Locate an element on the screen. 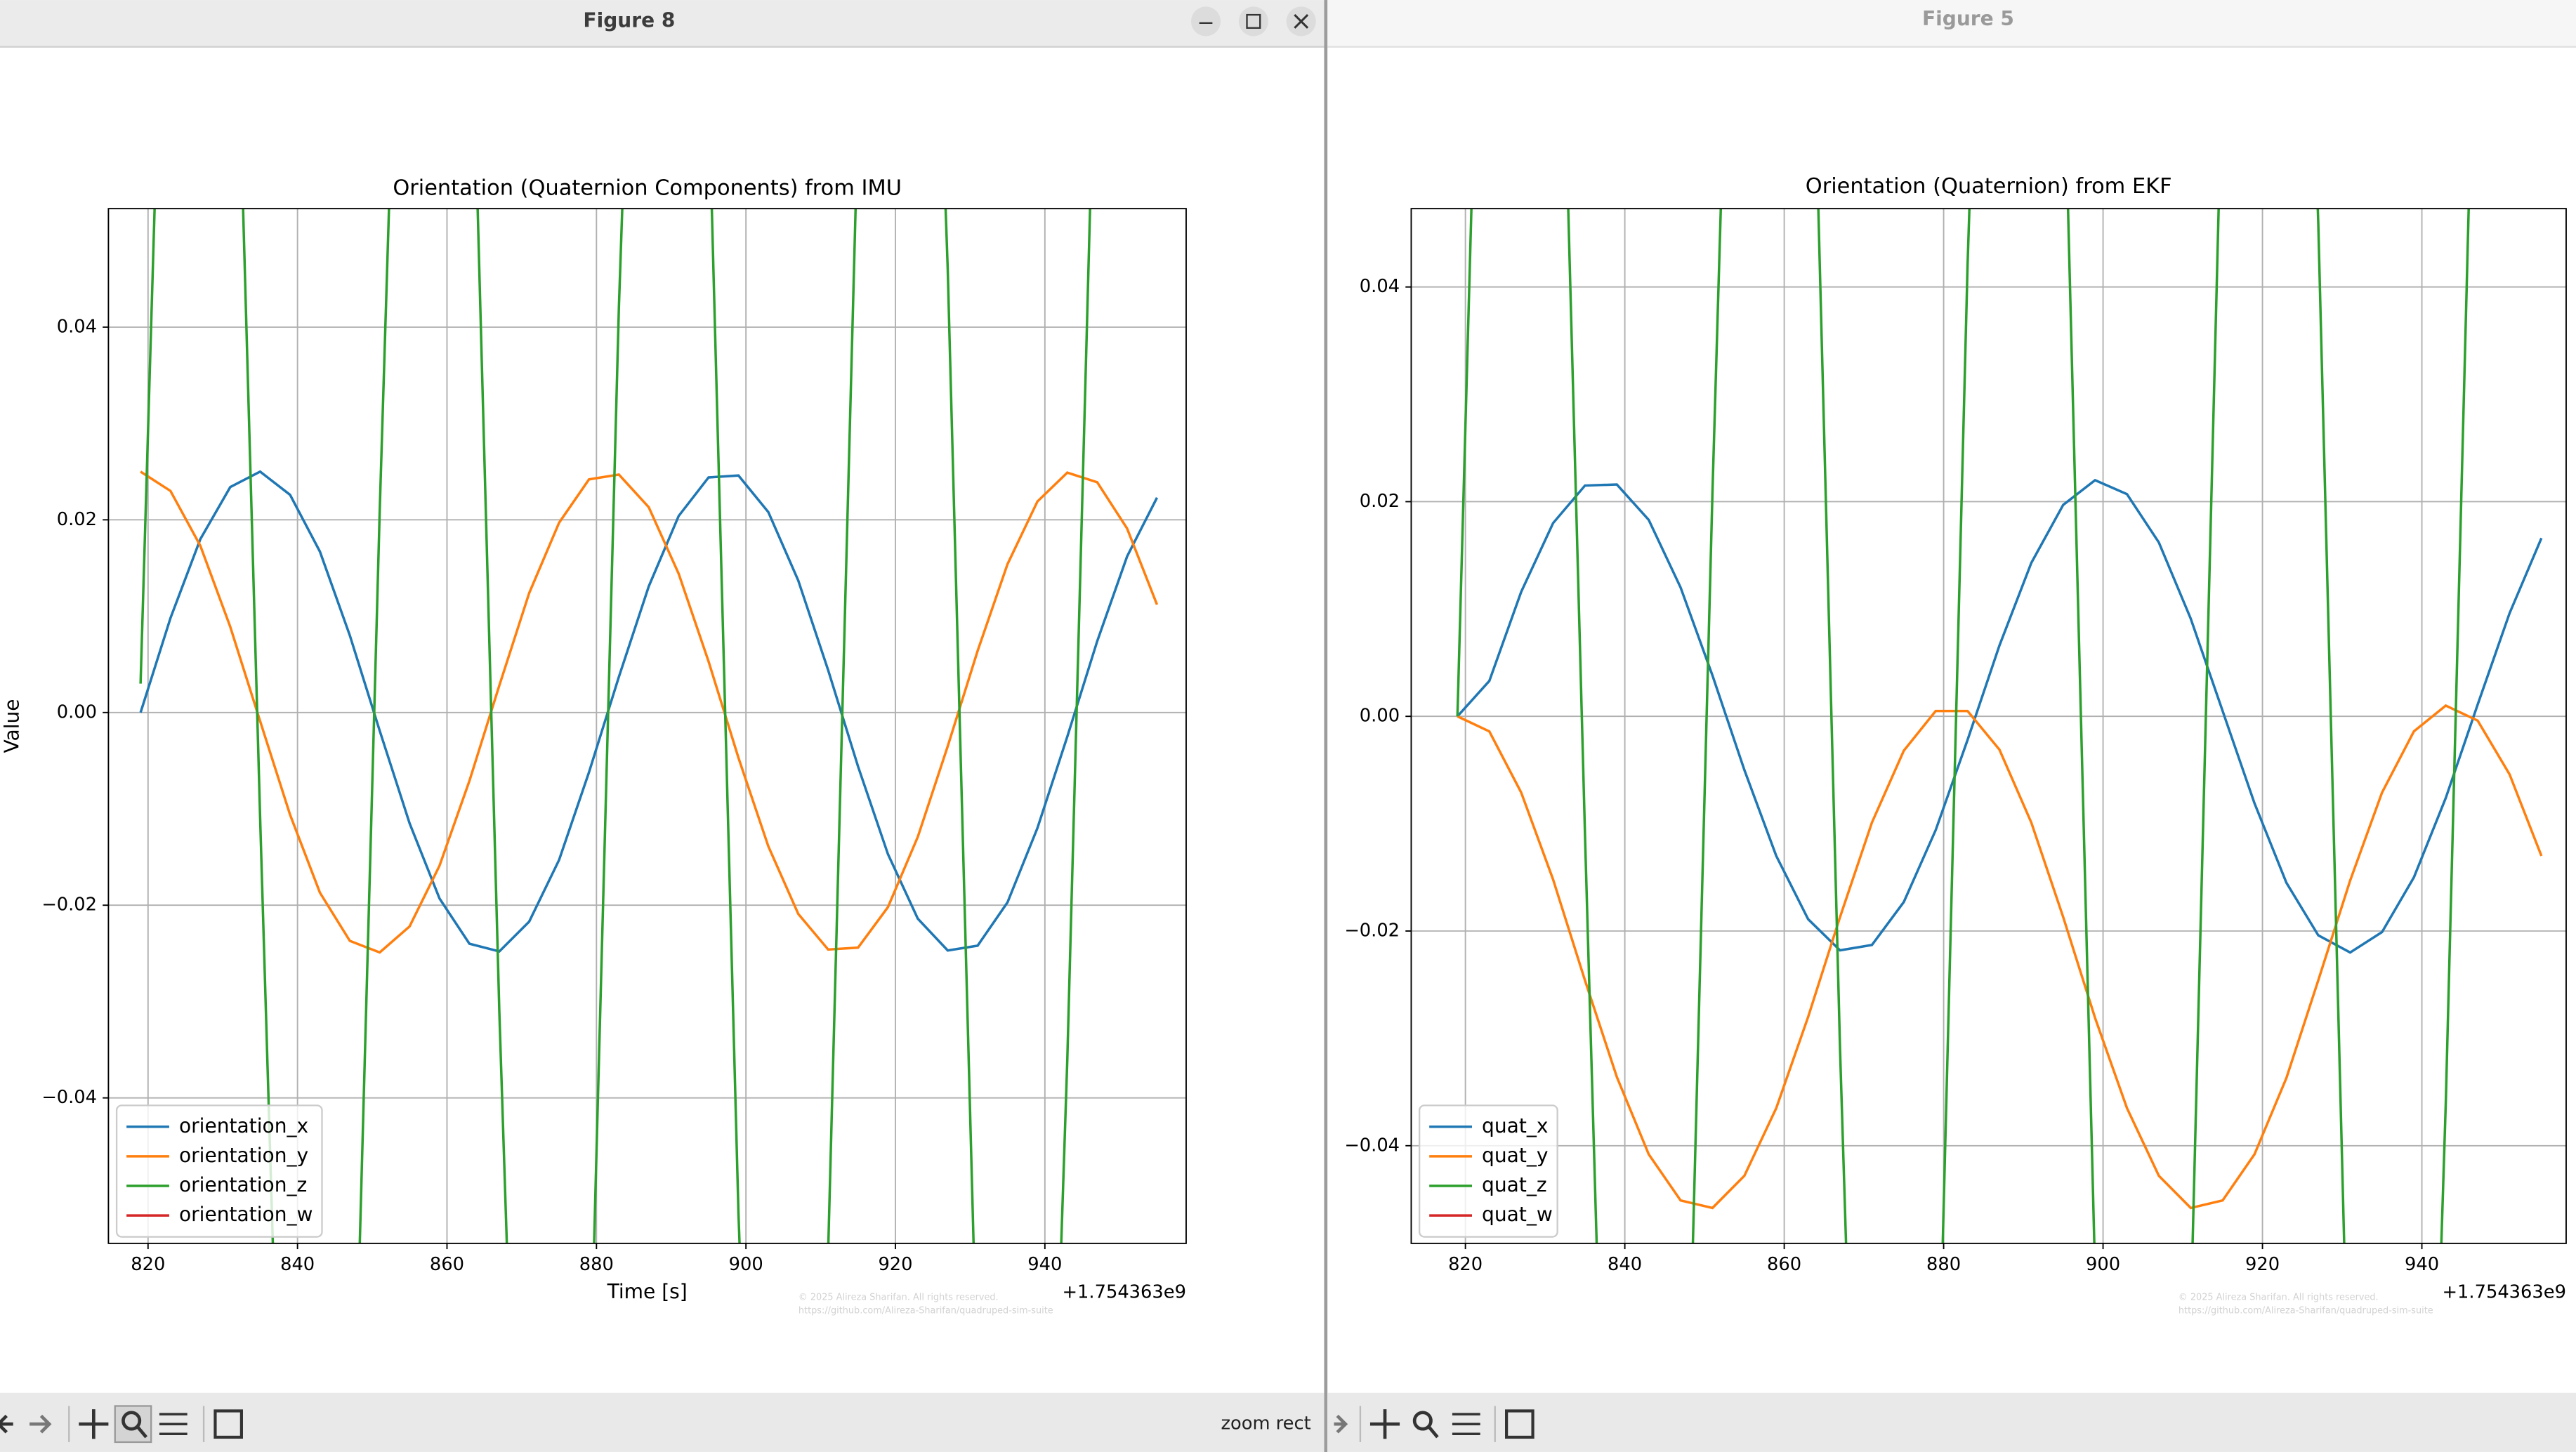 This screenshot has height=1452, width=2576. legend-label: quat_w is located at coordinates (1517, 1214).